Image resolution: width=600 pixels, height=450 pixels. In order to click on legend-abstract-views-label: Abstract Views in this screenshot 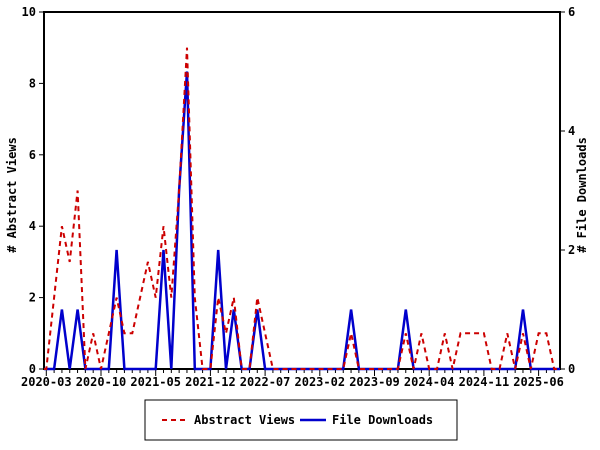, I will do `click(244, 420)`.